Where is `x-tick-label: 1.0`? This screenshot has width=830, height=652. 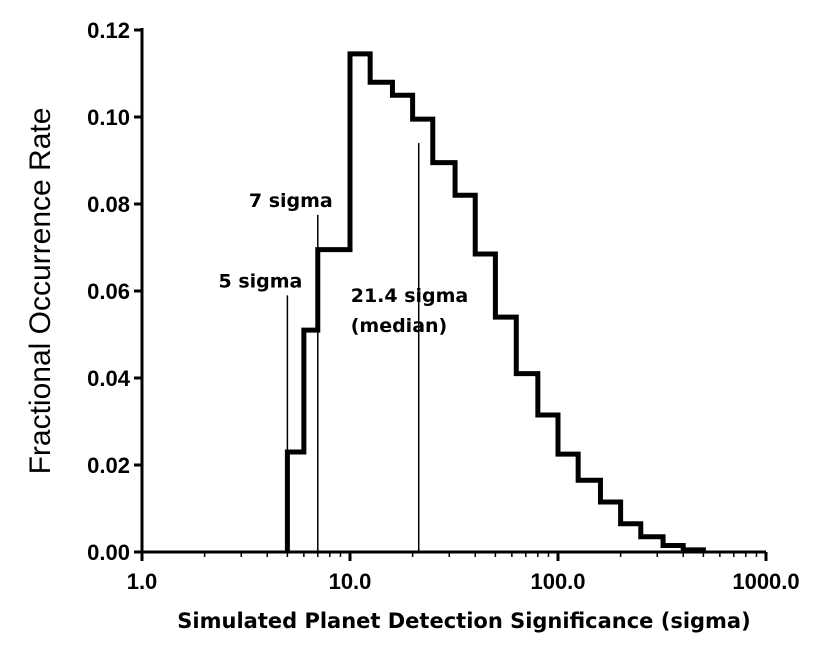 x-tick-label: 1.0 is located at coordinates (142, 581).